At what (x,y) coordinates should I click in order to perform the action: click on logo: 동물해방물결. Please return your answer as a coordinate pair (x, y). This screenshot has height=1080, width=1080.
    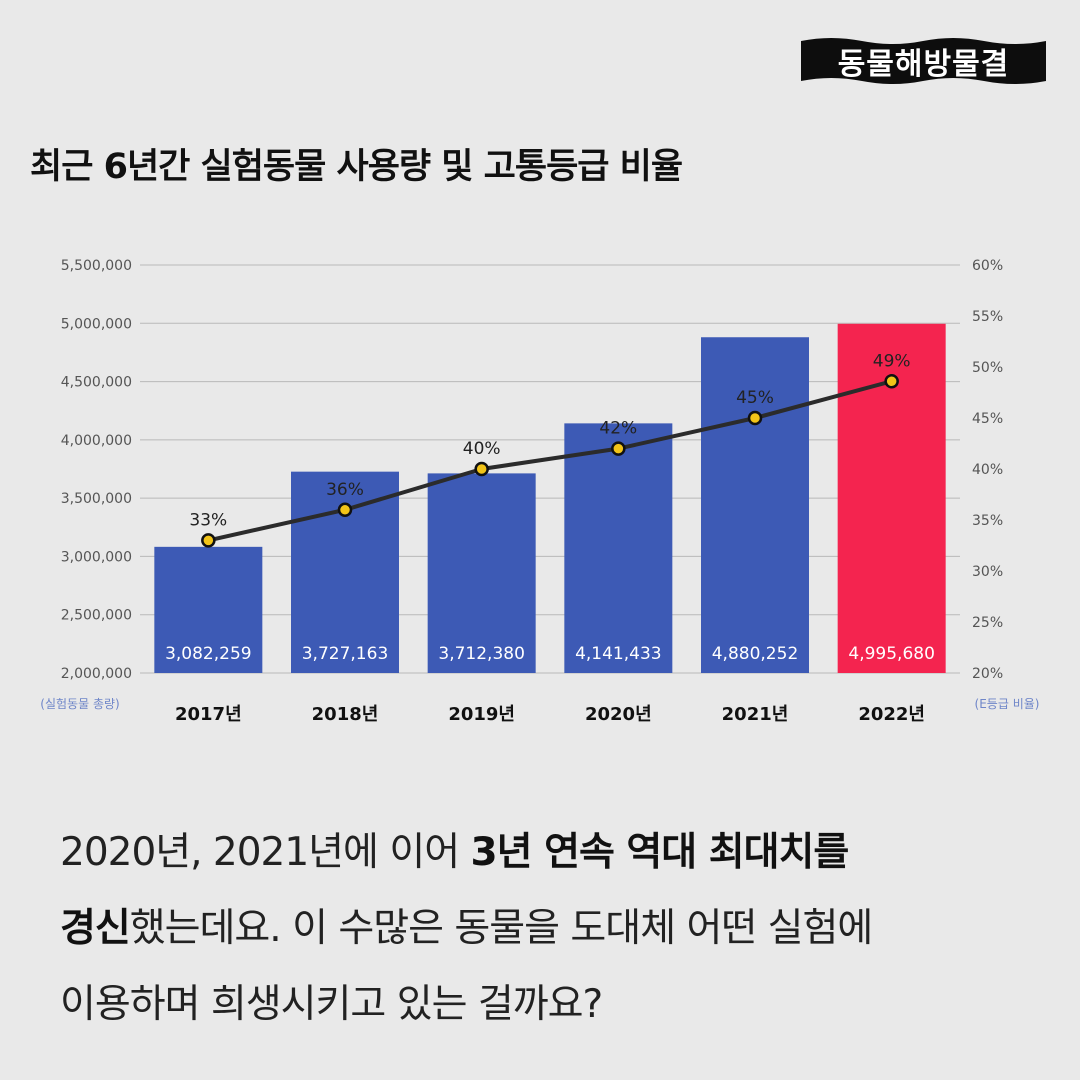
    Looking at the image, I should click on (923, 61).